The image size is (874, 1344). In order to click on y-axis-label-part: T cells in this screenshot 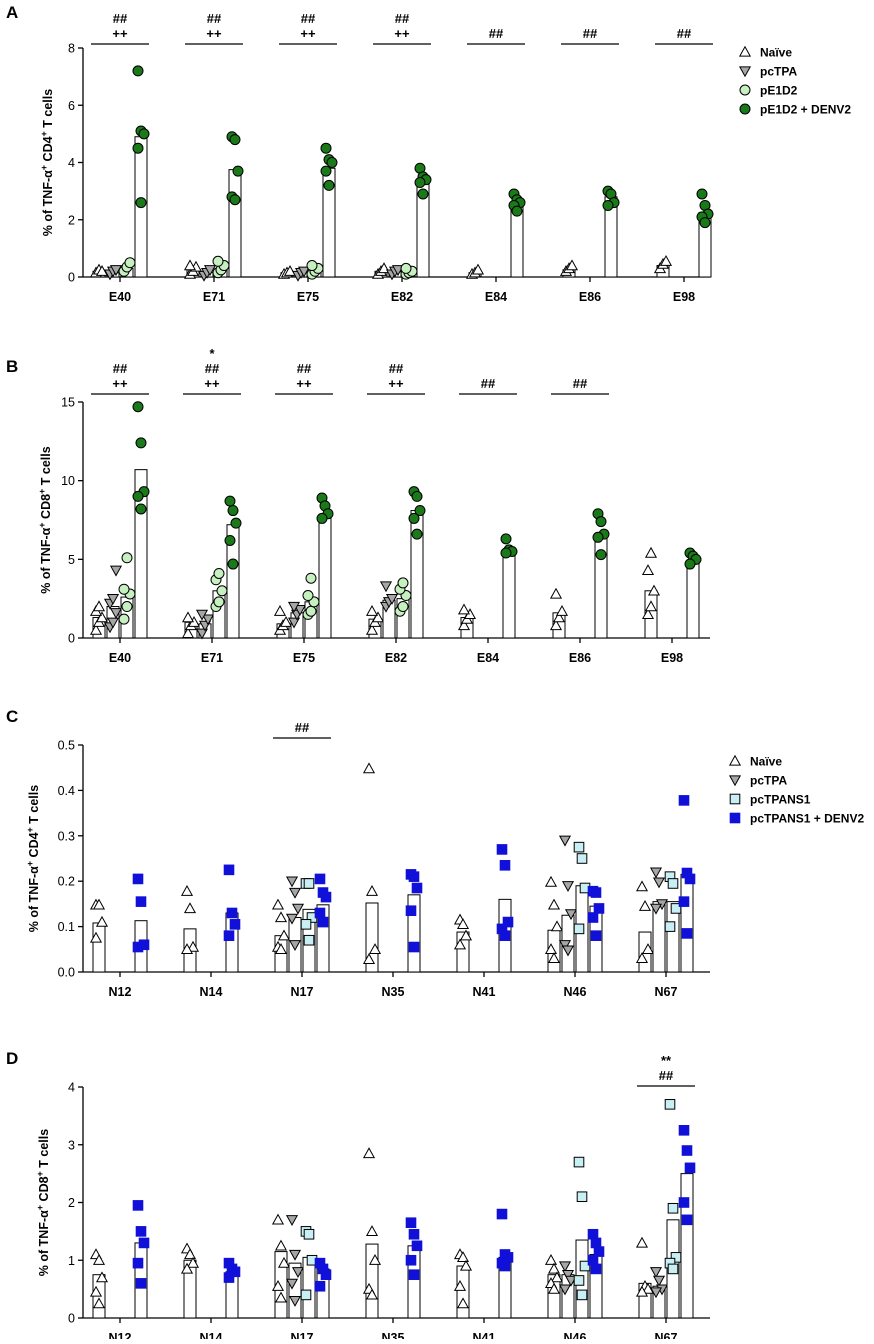, I will do `click(46, 467)`.